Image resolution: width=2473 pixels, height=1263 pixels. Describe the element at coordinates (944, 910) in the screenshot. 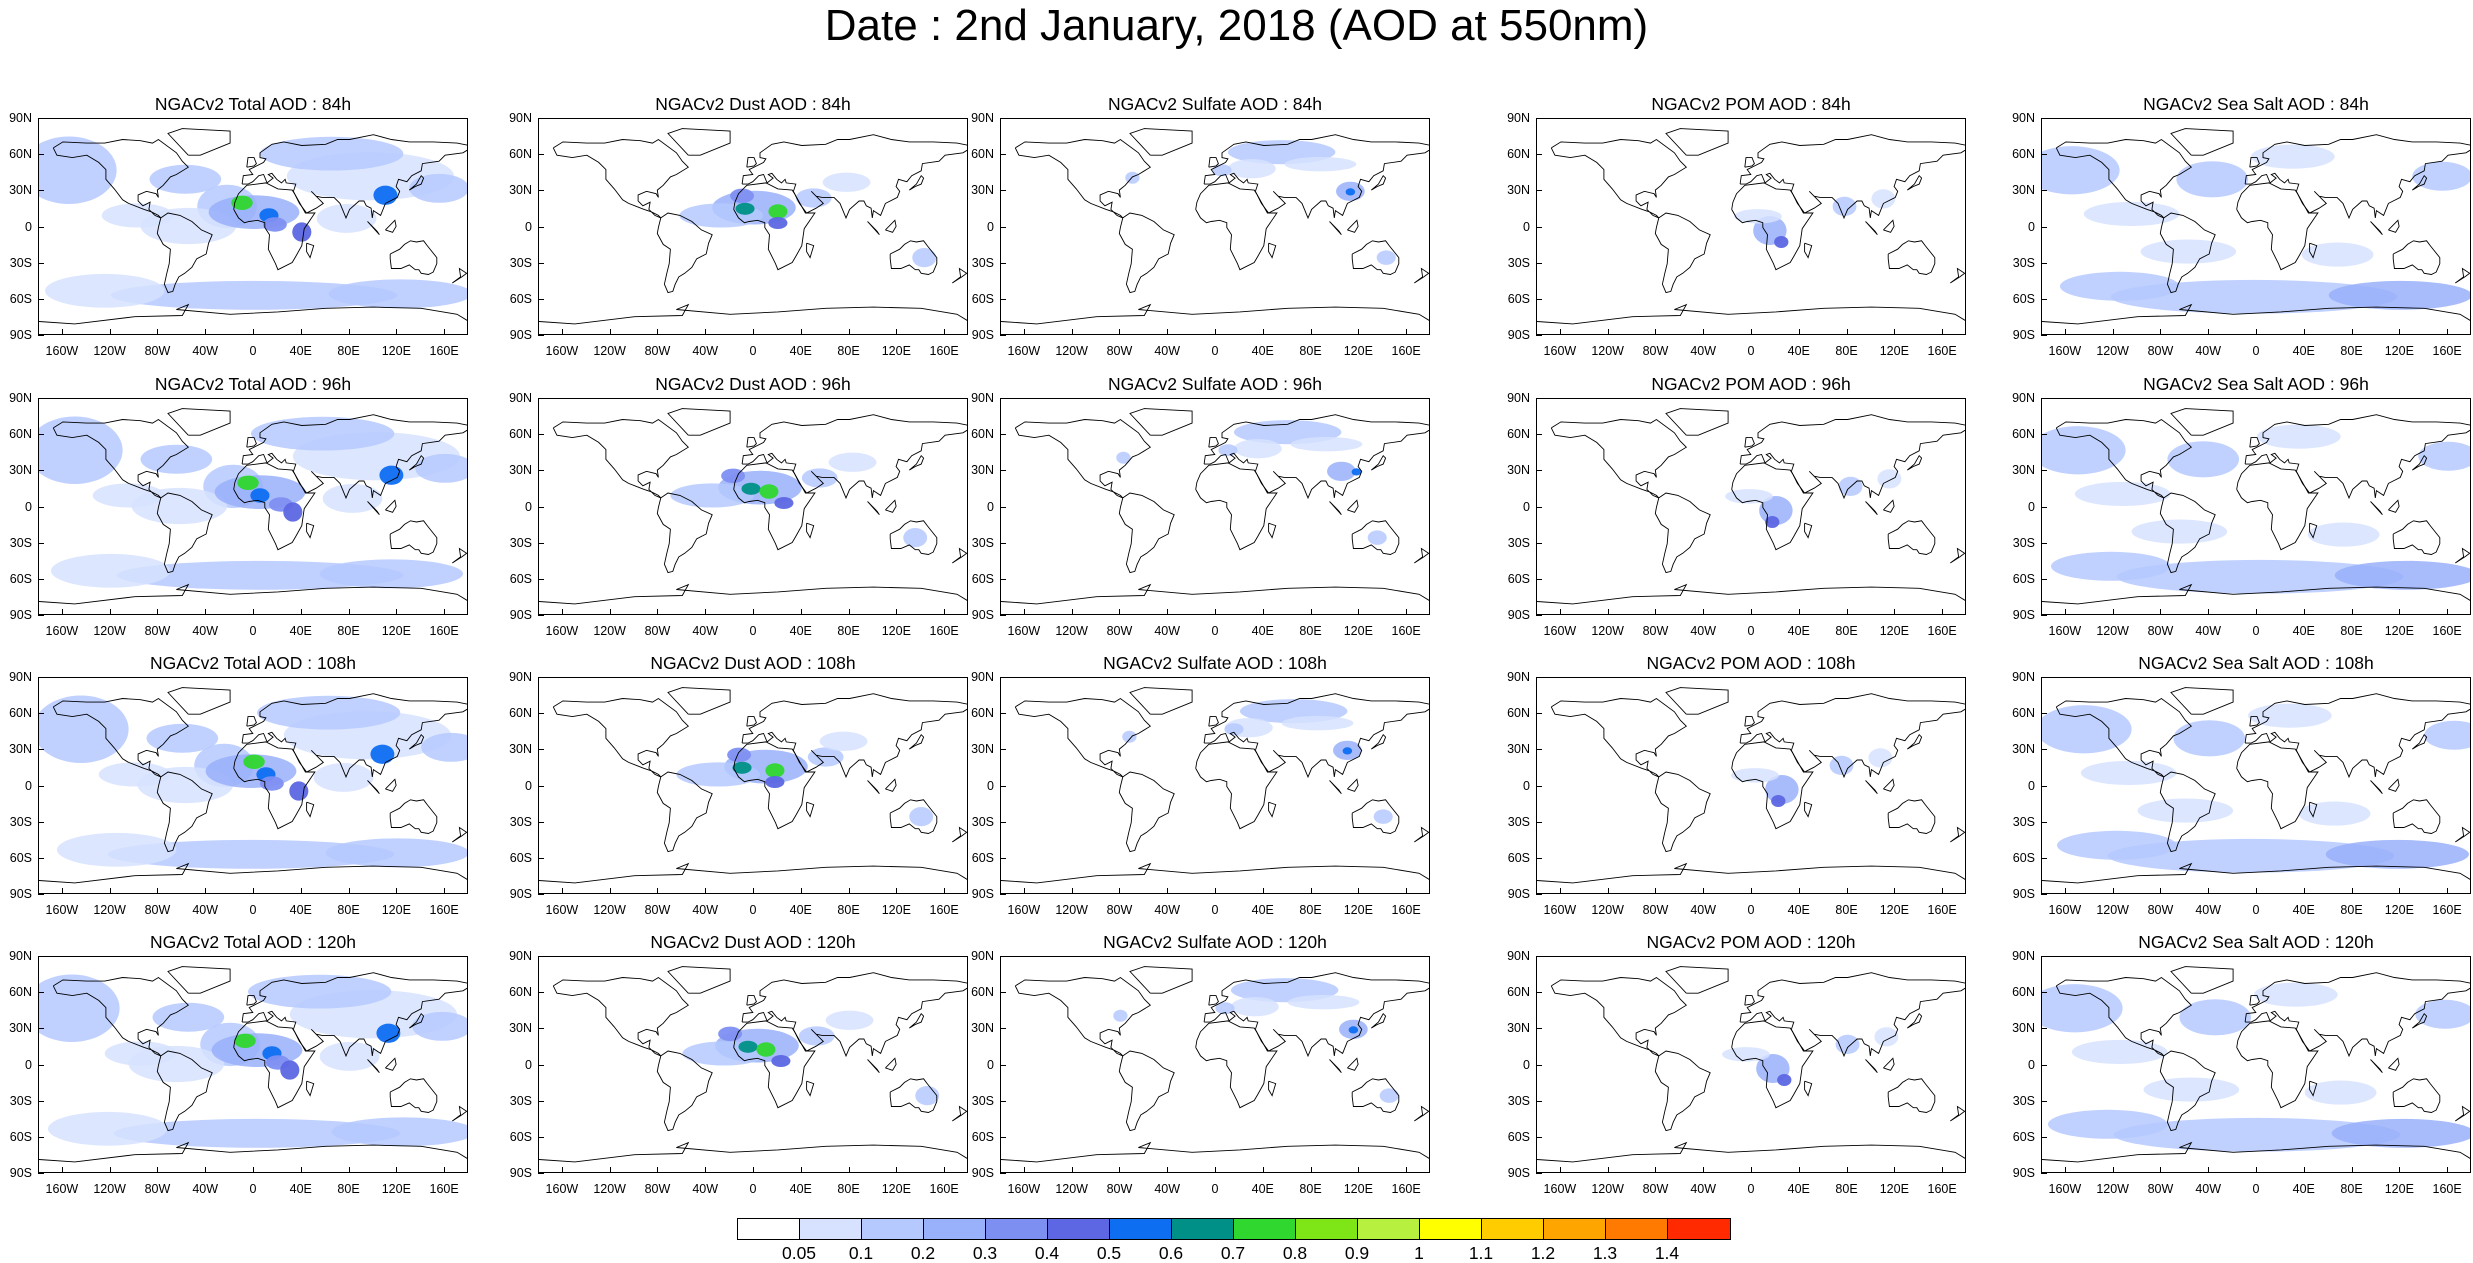

I see `lon-tick-label: 160E` at that location.